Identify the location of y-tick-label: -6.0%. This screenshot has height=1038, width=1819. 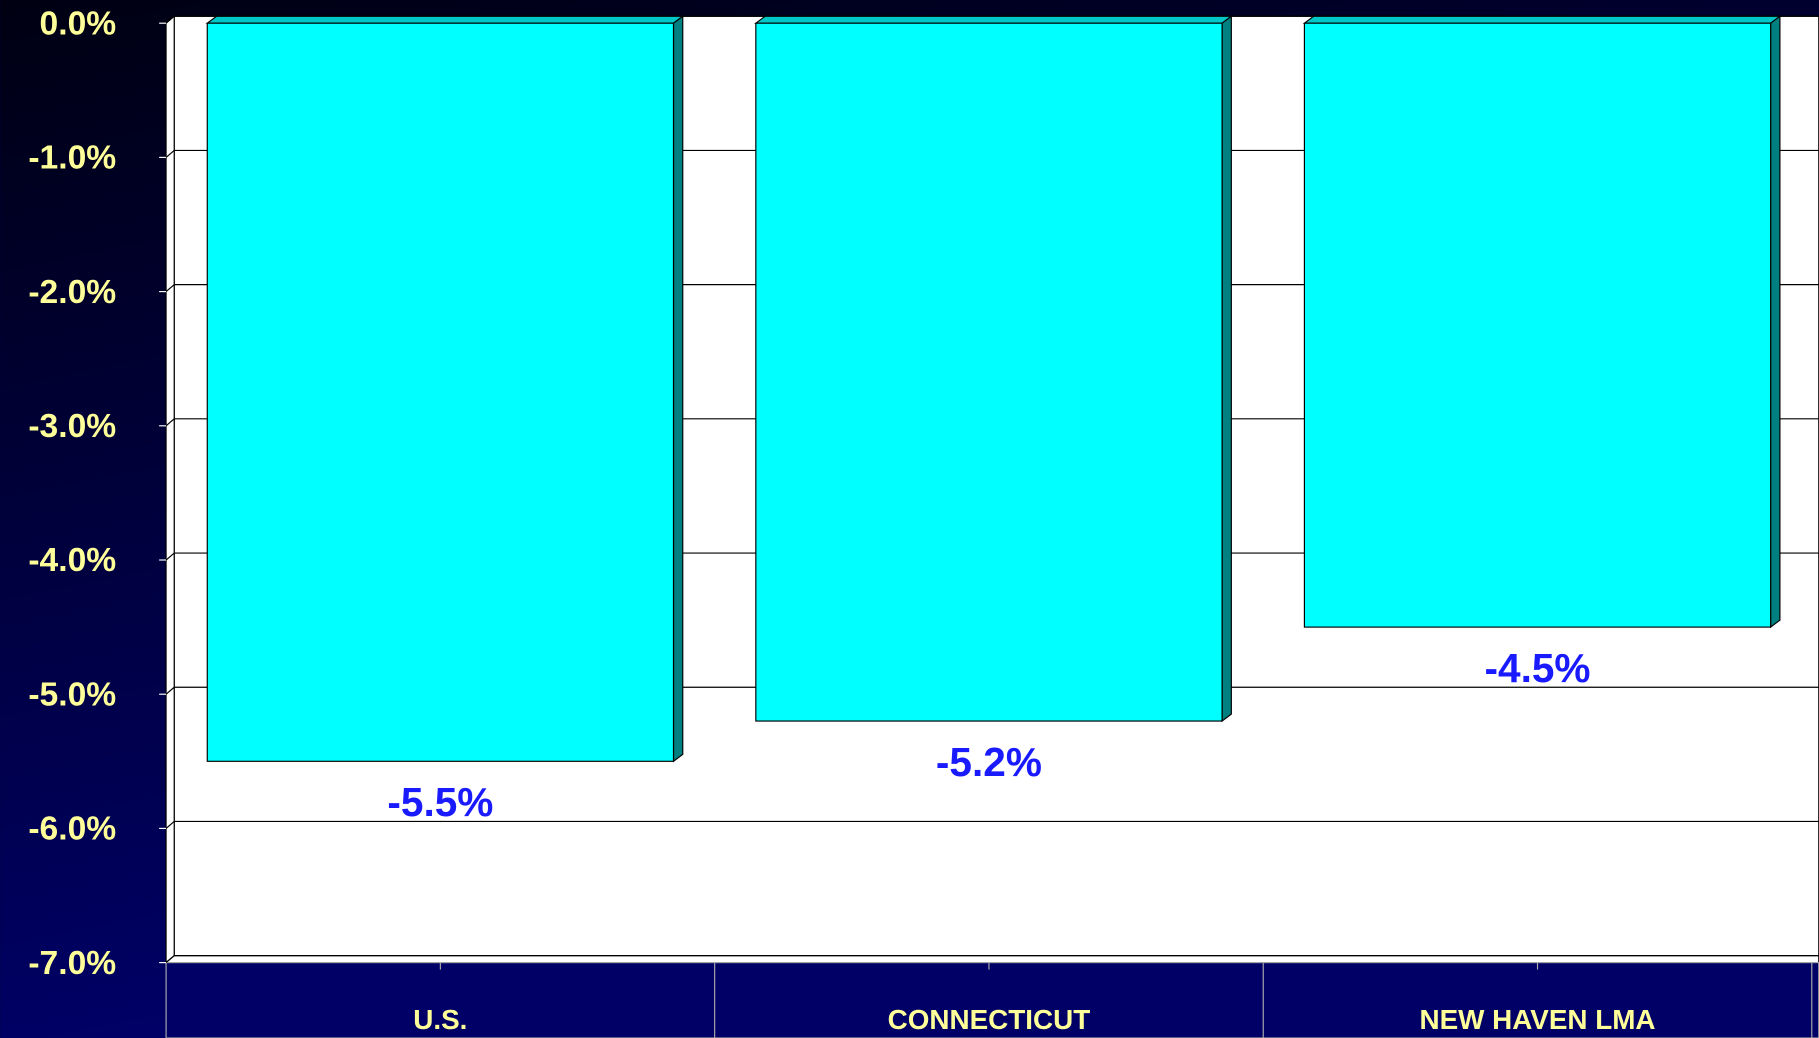
(72, 829).